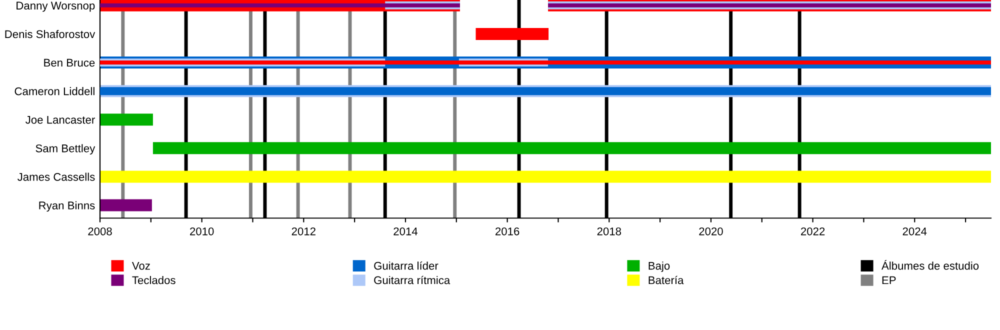 This screenshot has height=330, width=1000. What do you see at coordinates (141, 266) in the screenshot?
I see `legend-label: Voz` at bounding box center [141, 266].